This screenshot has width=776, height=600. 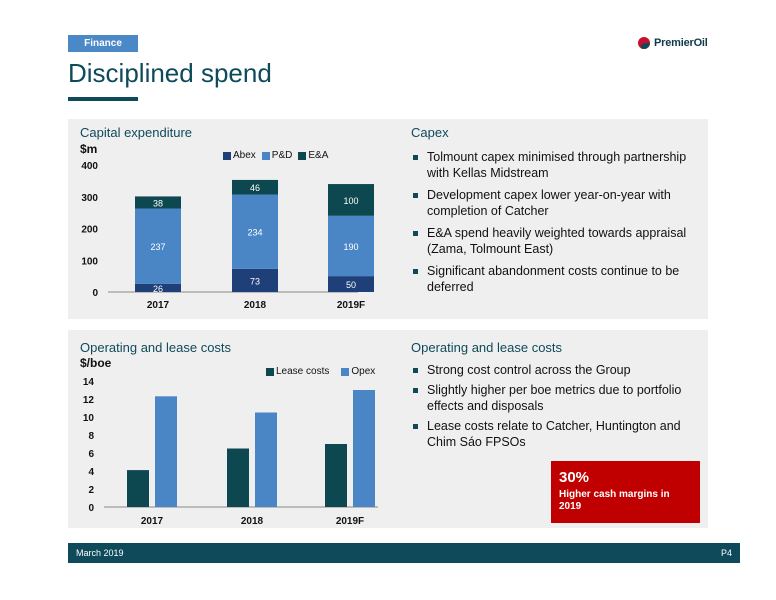 I want to click on y-tick-label: 4, so click(x=91, y=472).